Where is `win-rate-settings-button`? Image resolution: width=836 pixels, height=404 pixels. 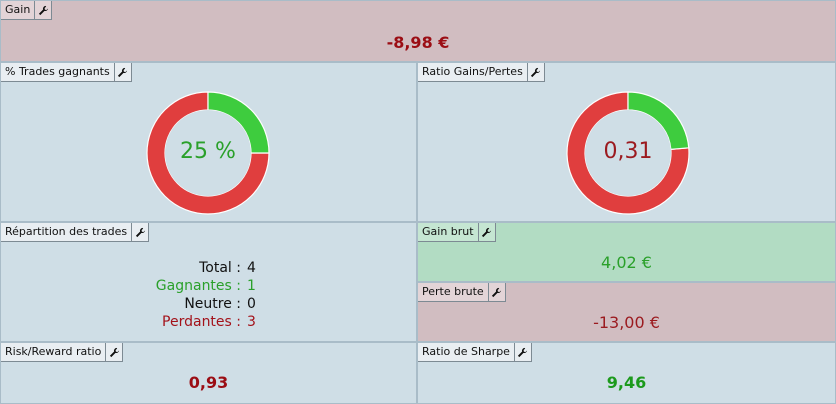
win-rate-settings-button is located at coordinates (123, 72).